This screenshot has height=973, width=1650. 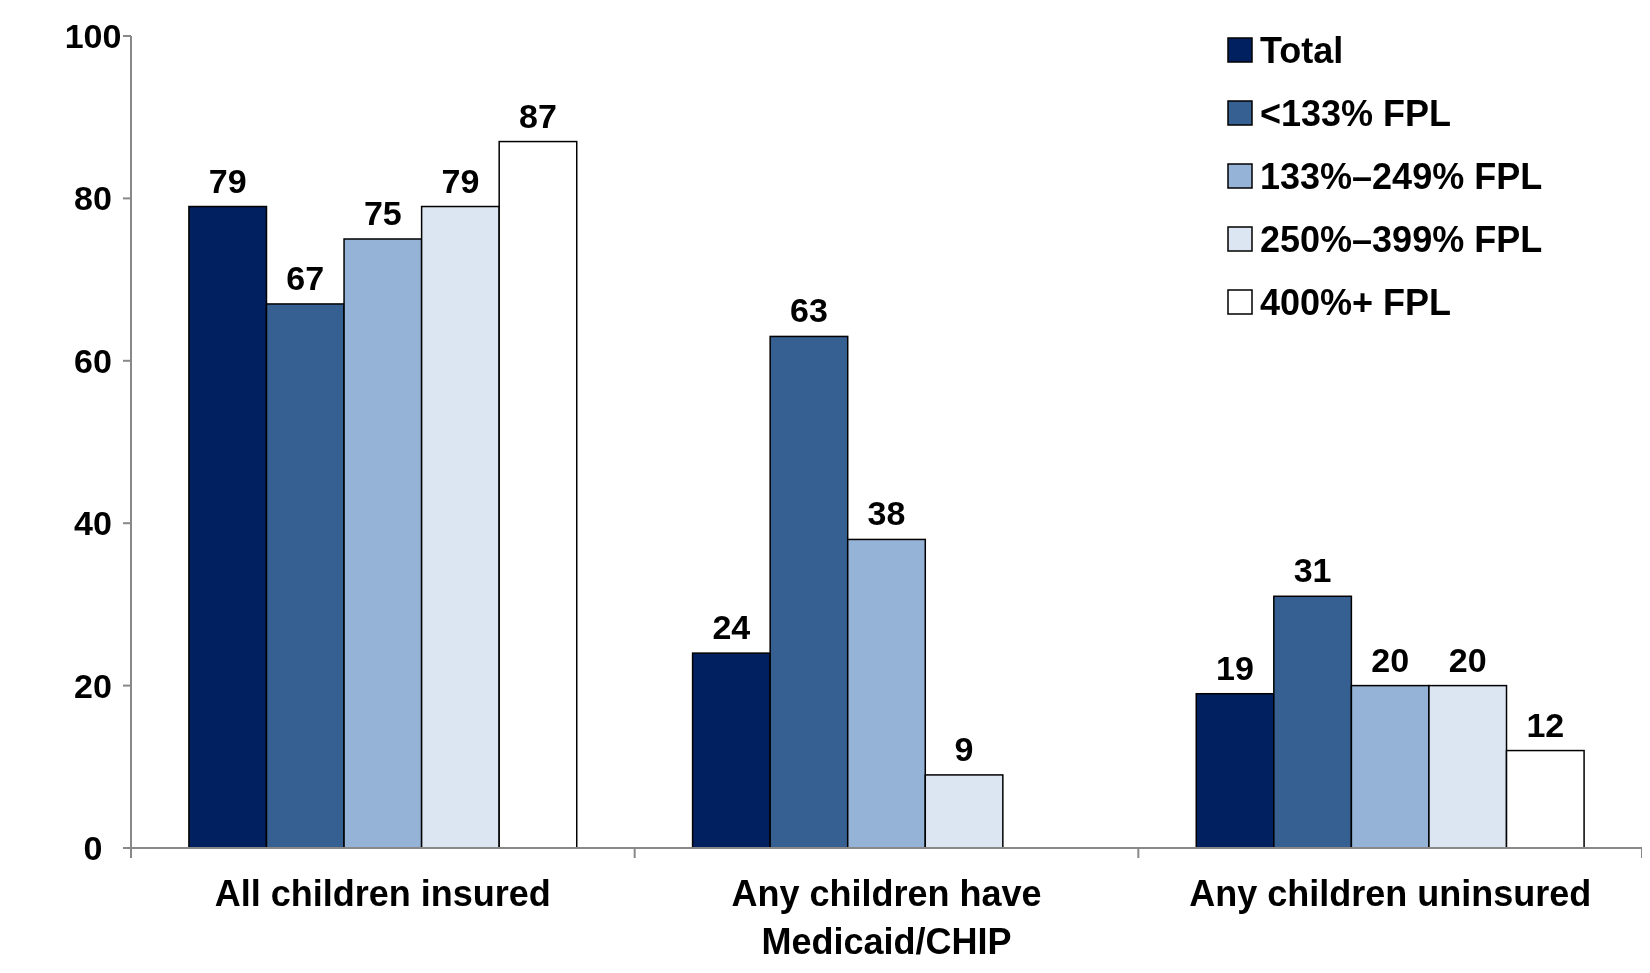 What do you see at coordinates (1401, 176) in the screenshot?
I see `legend-label: 133%–249% FPL` at bounding box center [1401, 176].